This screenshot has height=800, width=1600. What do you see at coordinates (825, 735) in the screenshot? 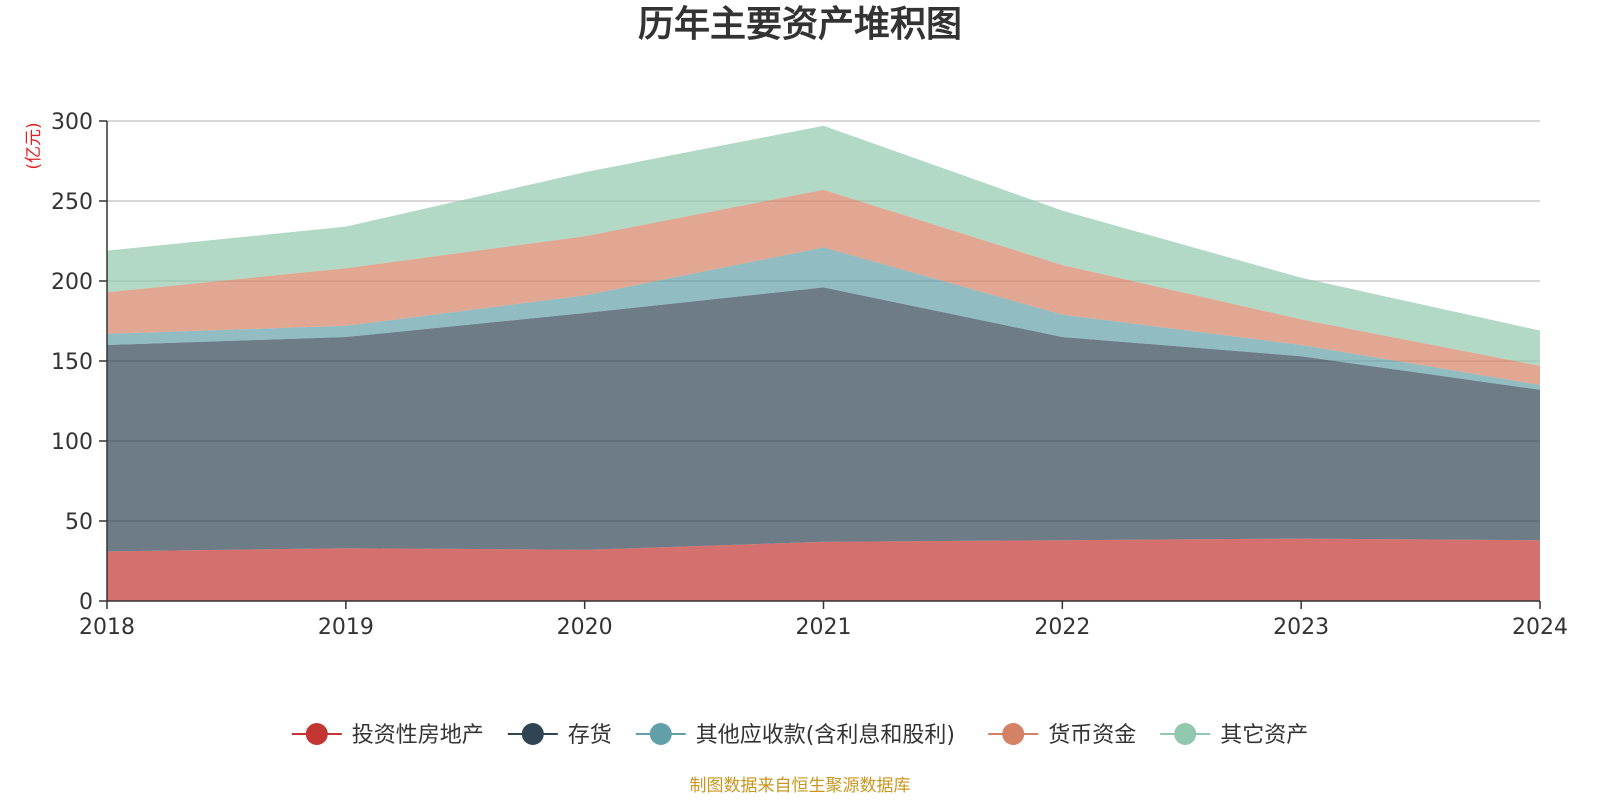
I see `legend-label: 其他应收款(含利息和股利)` at bounding box center [825, 735].